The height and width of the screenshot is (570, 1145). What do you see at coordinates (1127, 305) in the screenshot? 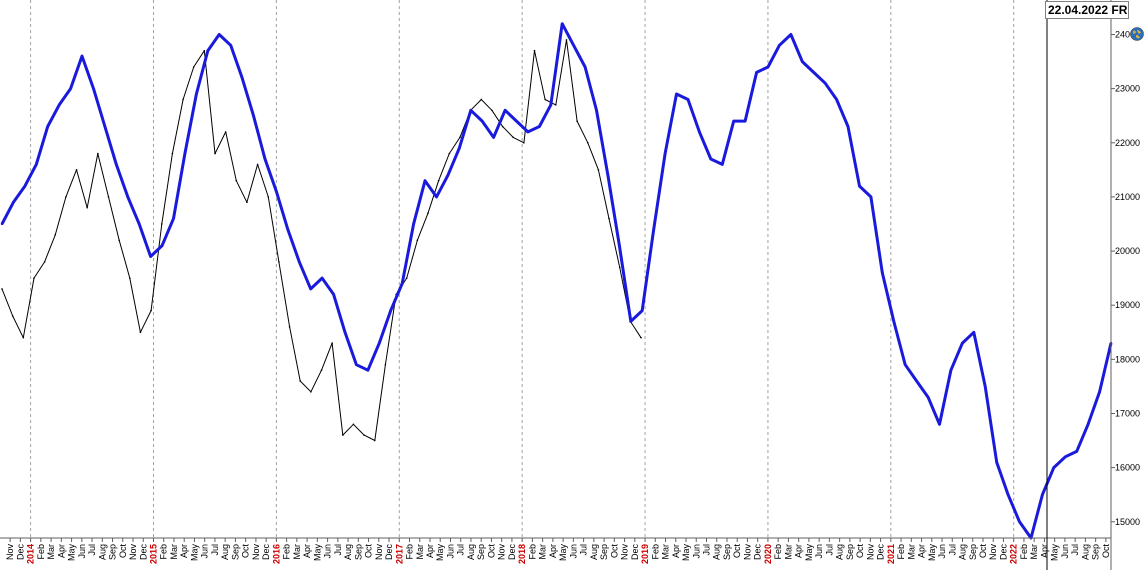
I see `y-tick-label: 19000` at bounding box center [1127, 305].